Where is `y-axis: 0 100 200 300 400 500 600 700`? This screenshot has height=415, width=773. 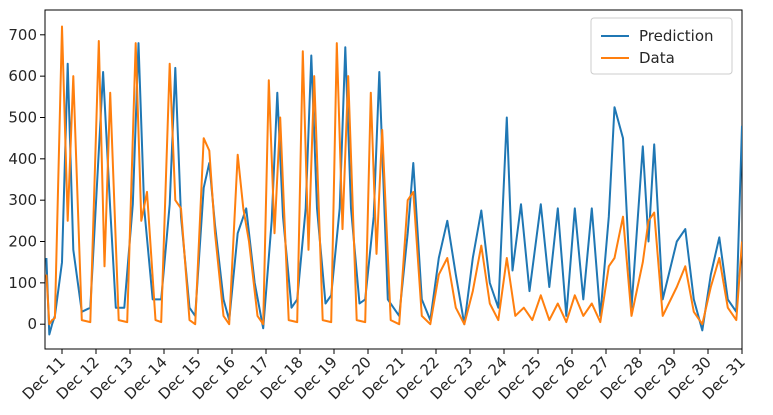
y-axis: 0 100 200 300 400 500 600 700 is located at coordinates (26, 179).